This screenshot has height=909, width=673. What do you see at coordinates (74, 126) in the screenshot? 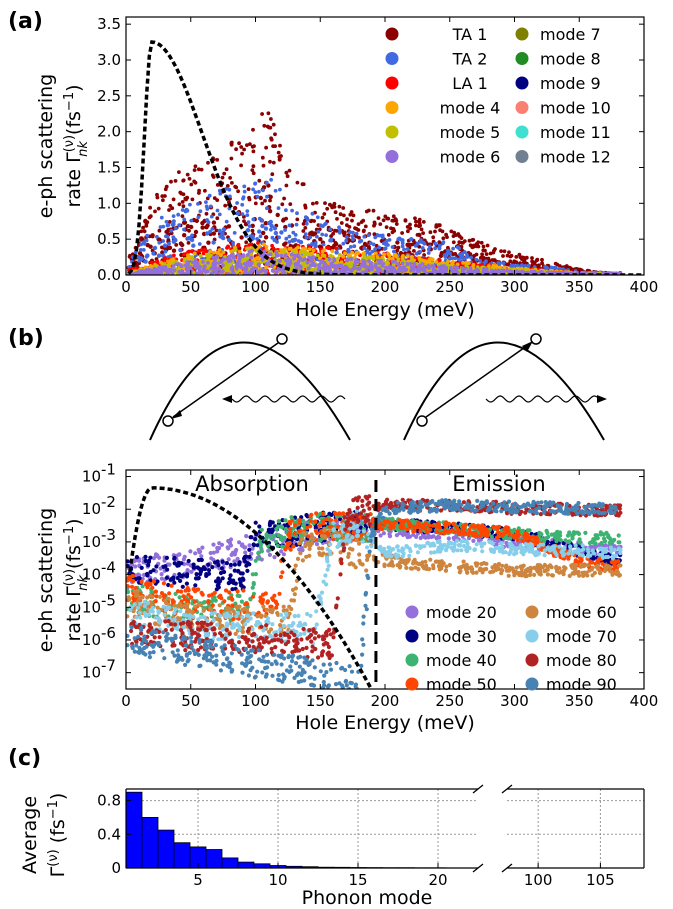
I see `panel-a-ylabel-unit: (fs` at bounding box center [74, 126].